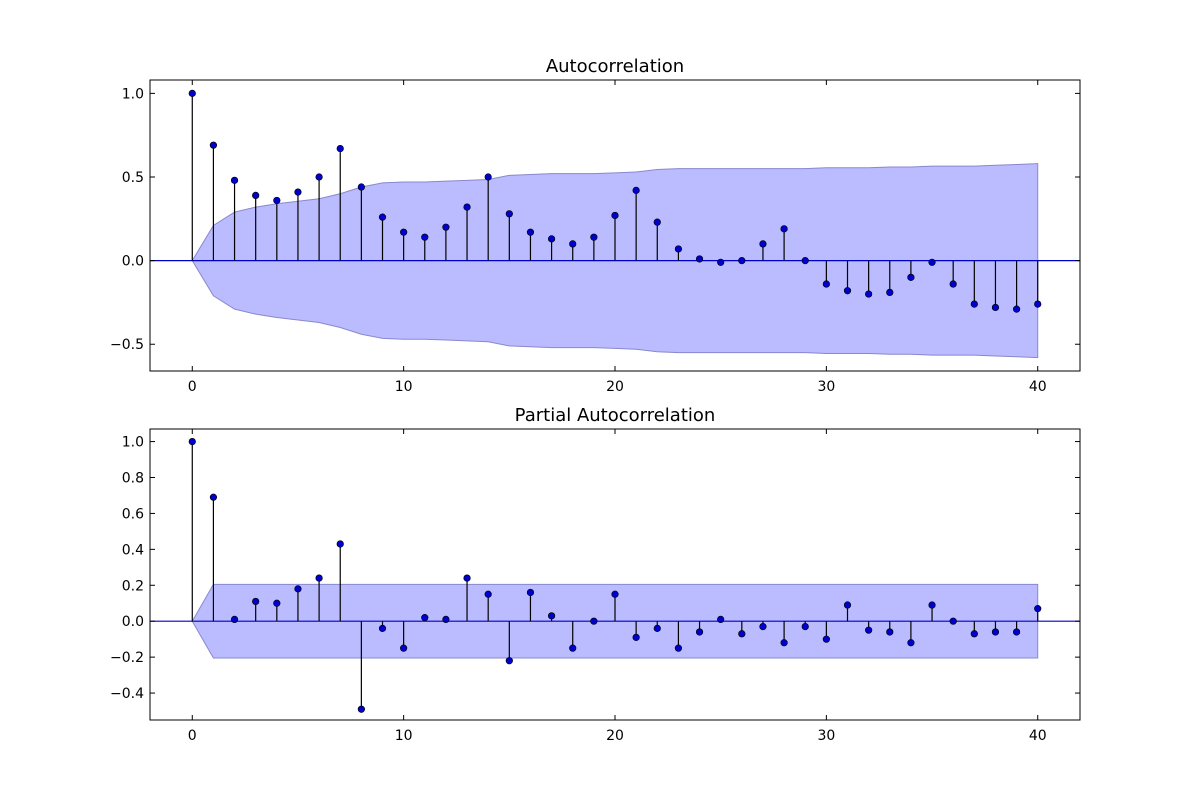 The image size is (1200, 800). I want to click on y-tick-label: −0.2, so click(127, 658).